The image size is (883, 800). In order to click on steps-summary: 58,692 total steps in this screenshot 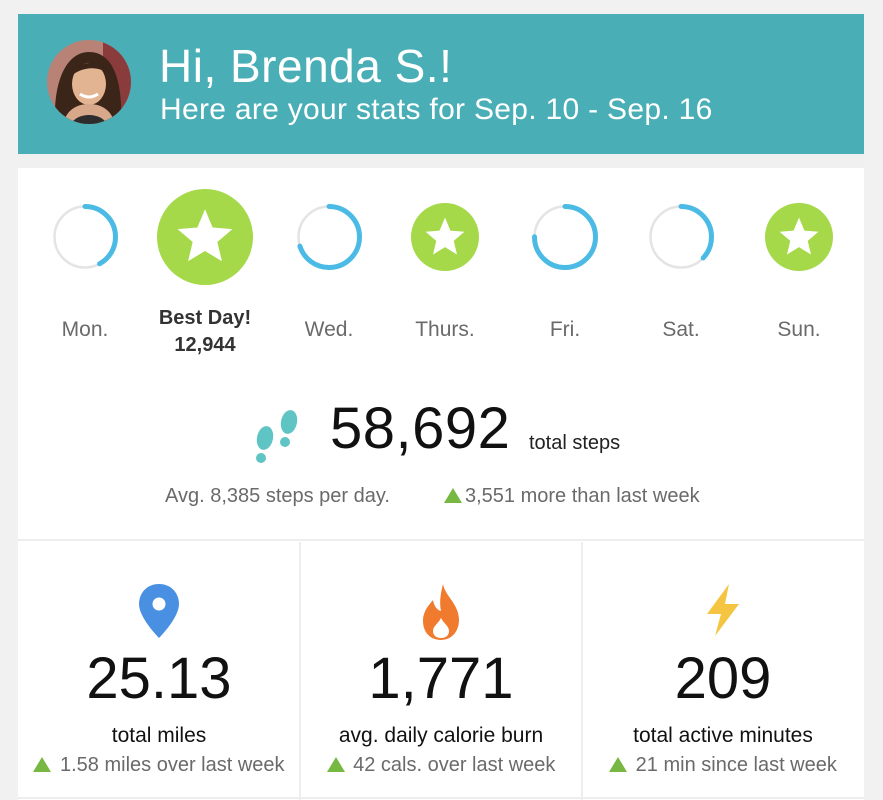, I will do `click(441, 435)`.